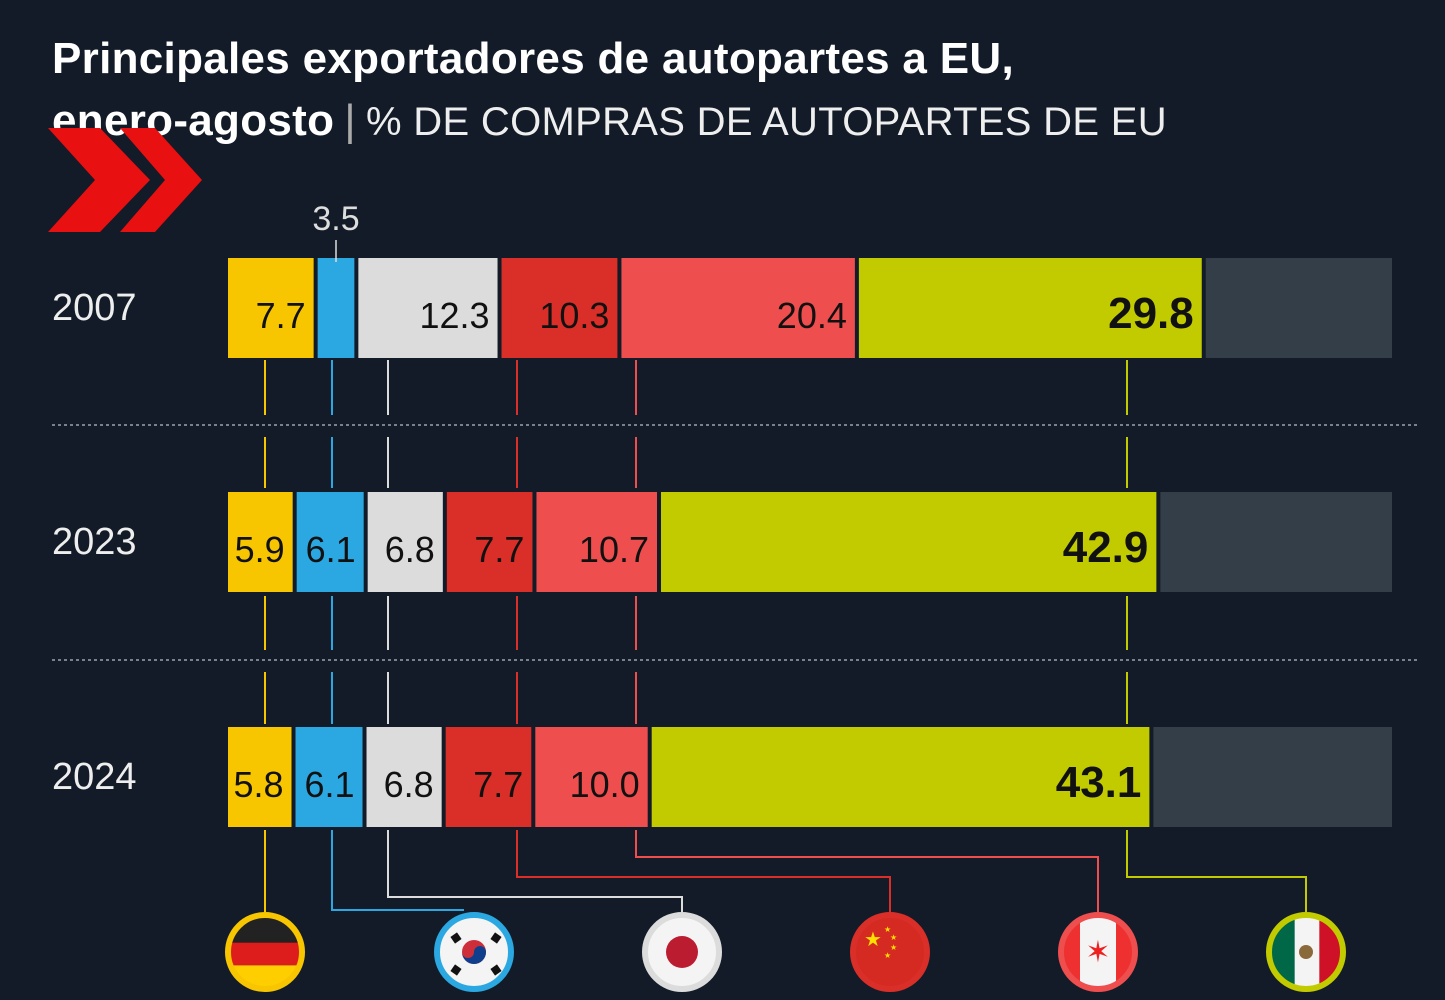  What do you see at coordinates (258, 784) in the screenshot?
I see `data-label: 5.8` at bounding box center [258, 784].